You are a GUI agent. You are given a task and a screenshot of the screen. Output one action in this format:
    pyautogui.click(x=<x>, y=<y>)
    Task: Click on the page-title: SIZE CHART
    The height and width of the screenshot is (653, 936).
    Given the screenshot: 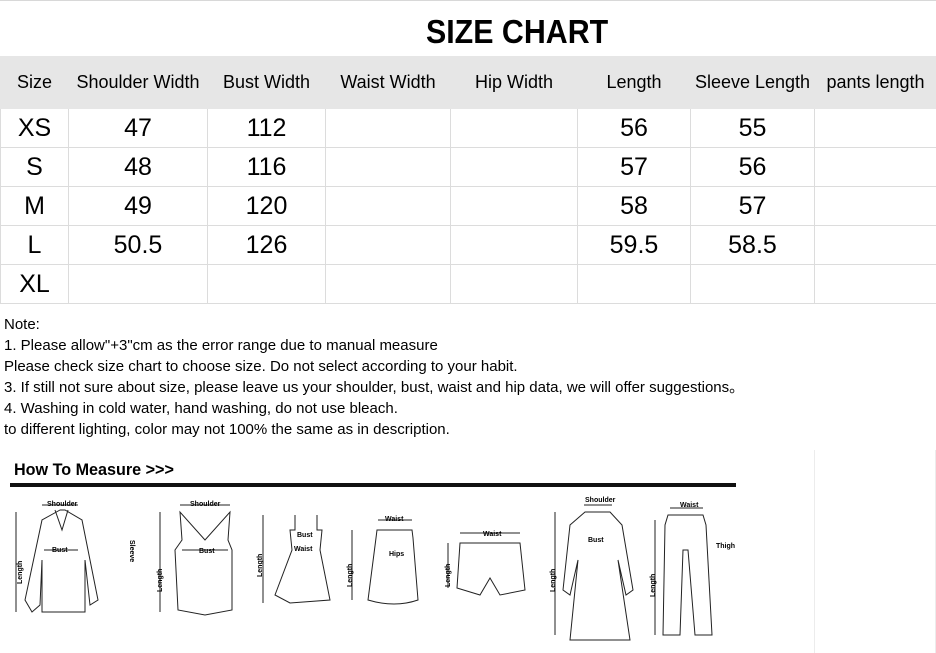 What is the action you would take?
    pyautogui.click(x=517, y=31)
    